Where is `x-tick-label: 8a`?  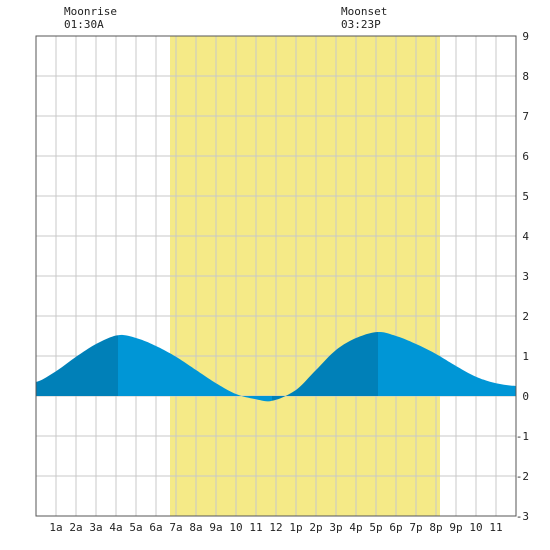 x-tick-label: 8a is located at coordinates (195, 527).